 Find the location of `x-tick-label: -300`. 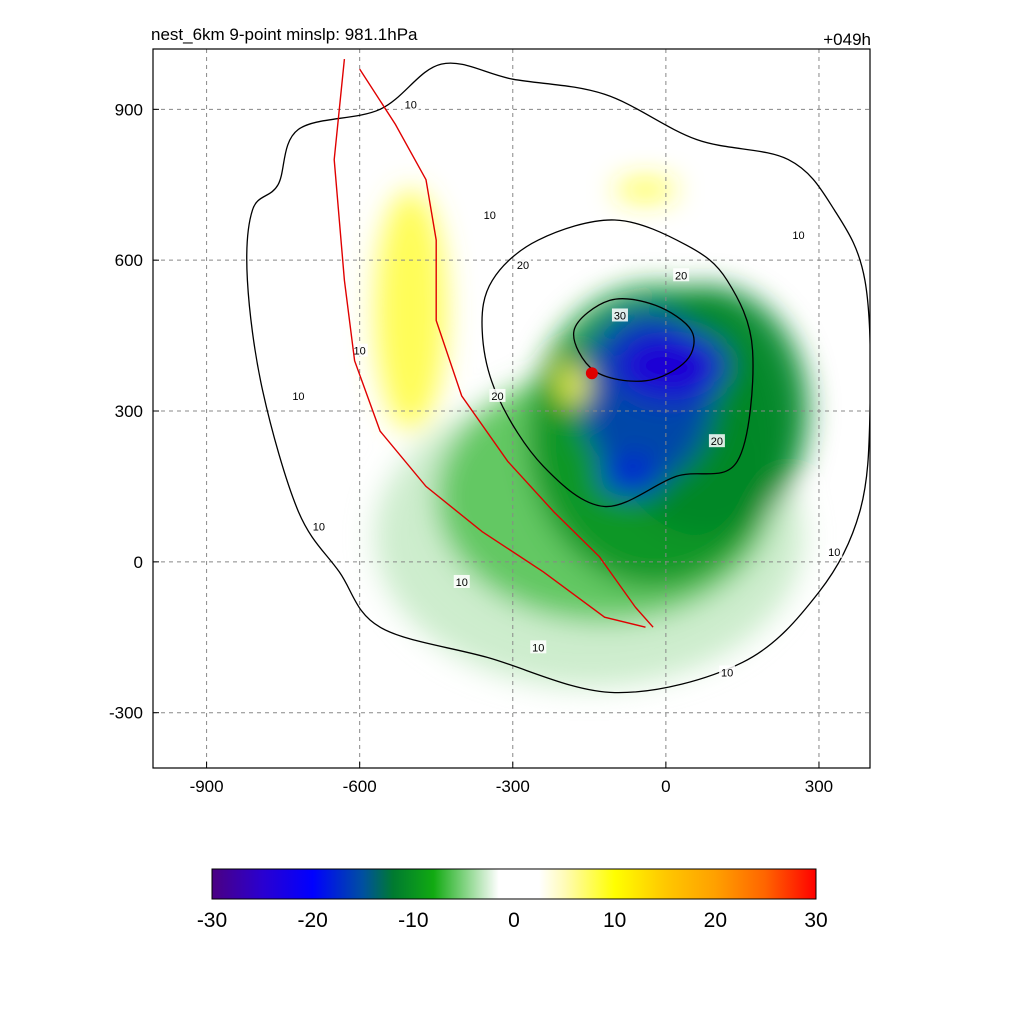

x-tick-label: -300 is located at coordinates (513, 786).